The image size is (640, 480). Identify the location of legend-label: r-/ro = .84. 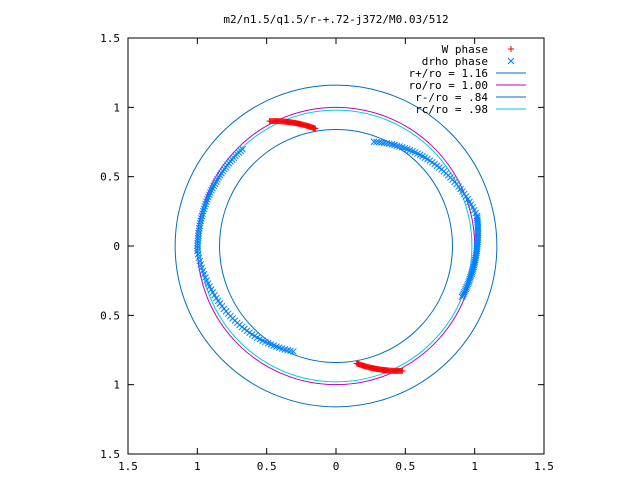
(451, 97).